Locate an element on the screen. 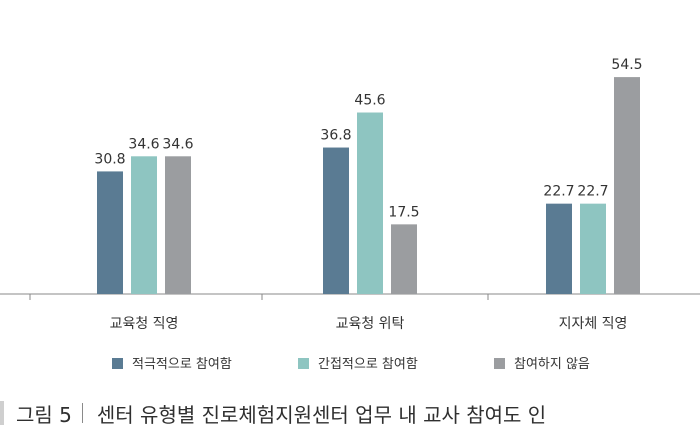 This screenshot has width=700, height=440. legend: 적극적으로 참여함 간접적으로 참여함 참여하지 않음 is located at coordinates (351, 364).